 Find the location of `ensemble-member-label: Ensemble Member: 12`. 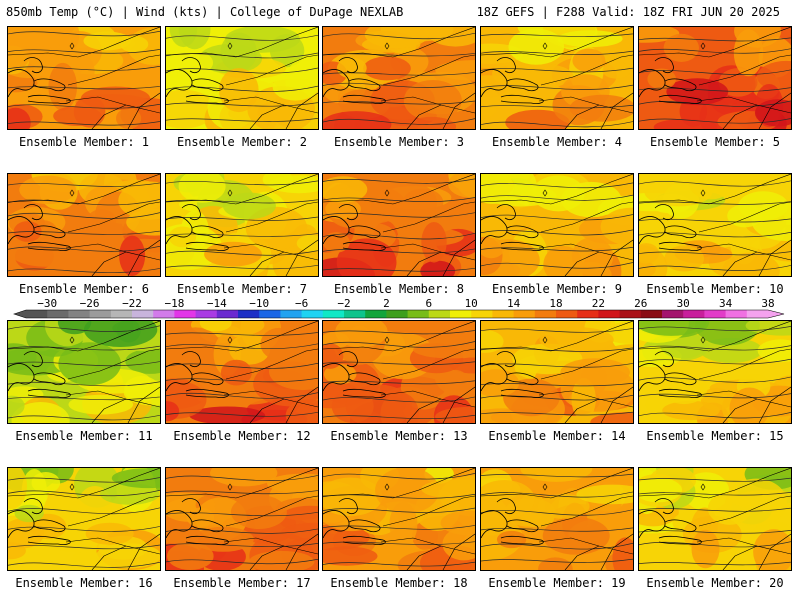

ensemble-member-label: Ensemble Member: 12 is located at coordinates (242, 436).